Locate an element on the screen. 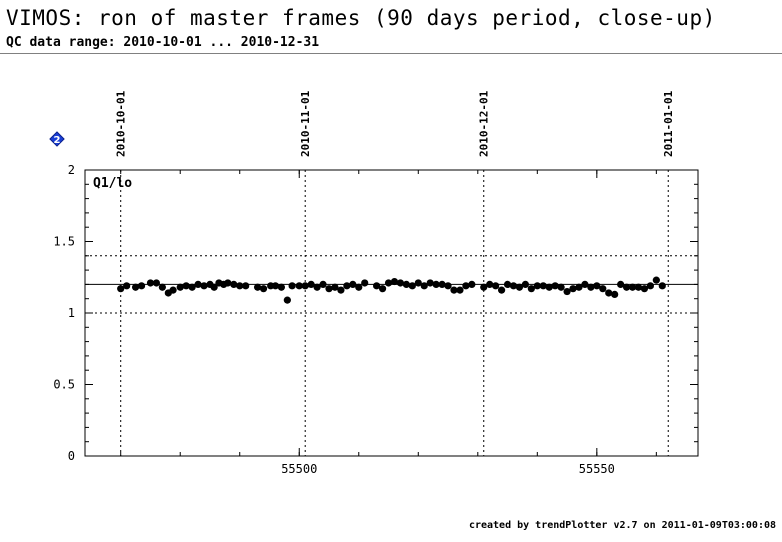 The height and width of the screenshot is (542, 782). x-tick-label: 55550 is located at coordinates (597, 469).